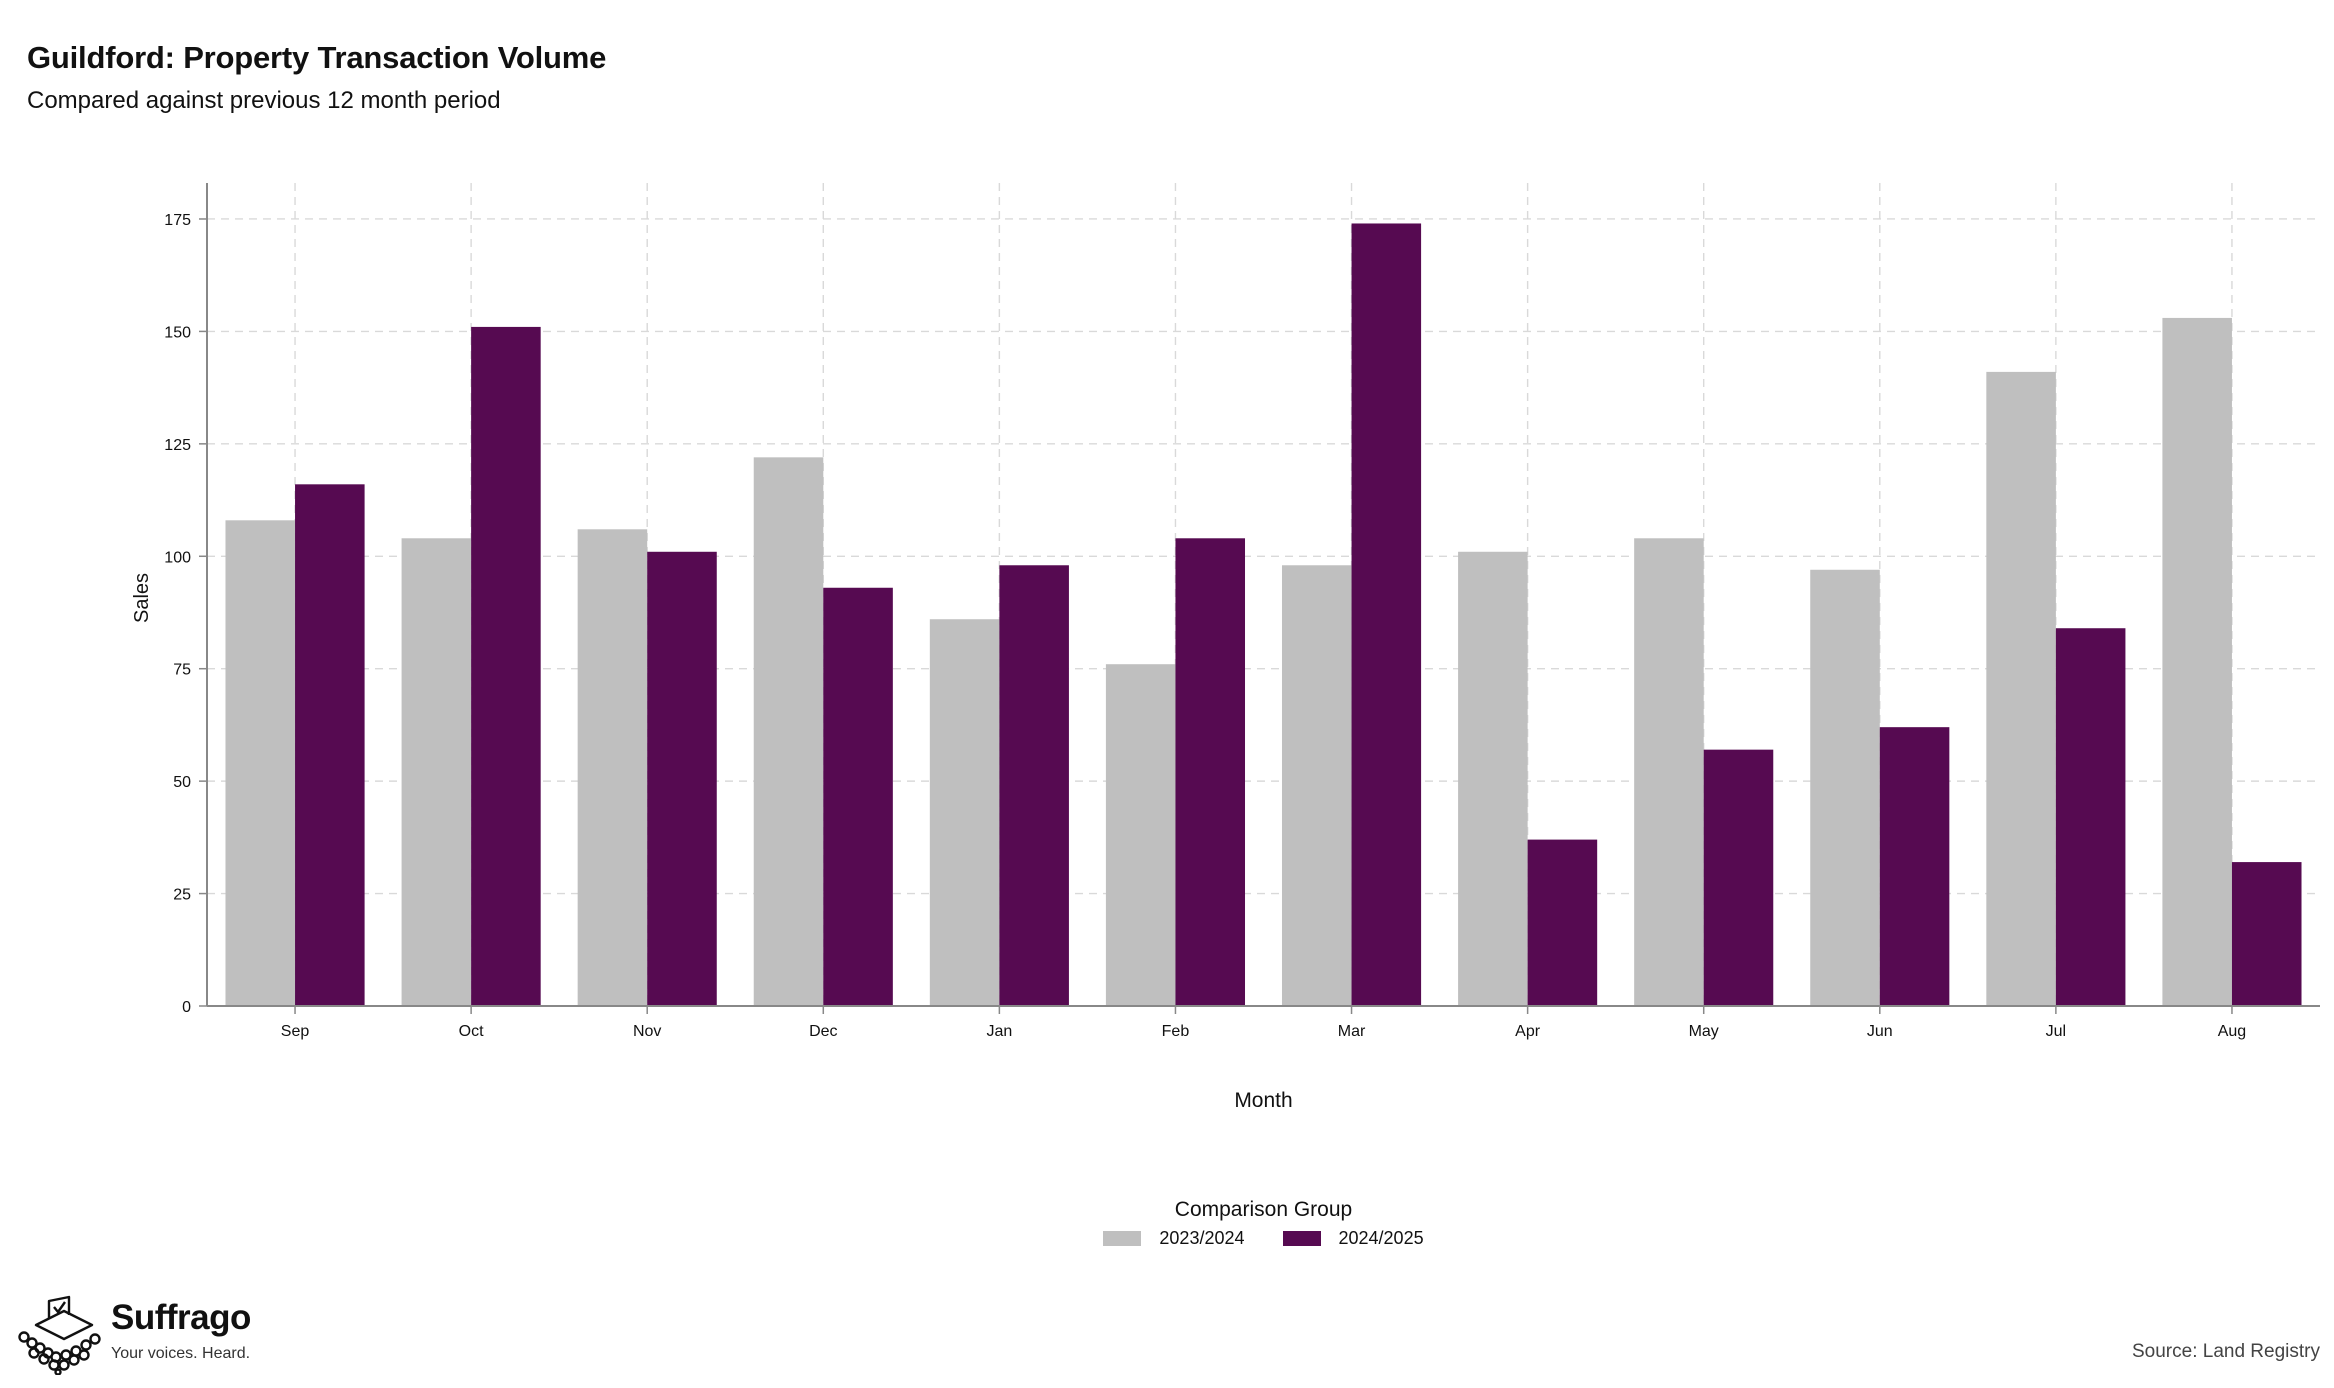  Describe the element at coordinates (186, 1007) in the screenshot. I see `y-tick-label: 0` at that location.